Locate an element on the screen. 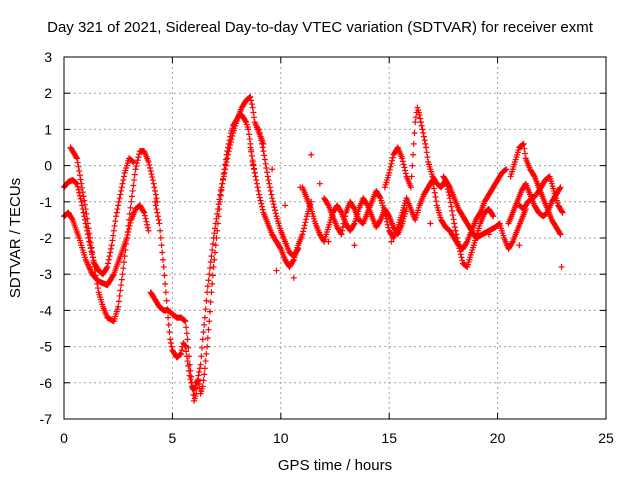  y-tick-label: -1 is located at coordinates (46, 202).